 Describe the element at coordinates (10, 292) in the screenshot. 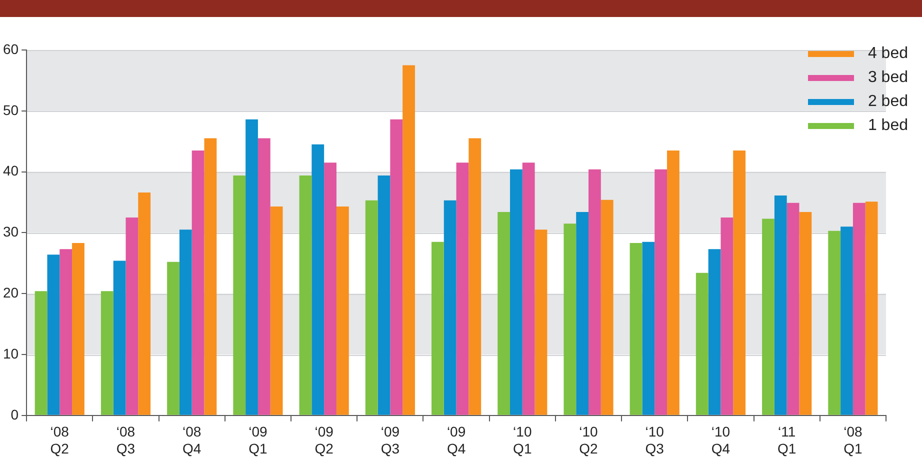

I see `y-tick-label: 20` at that location.